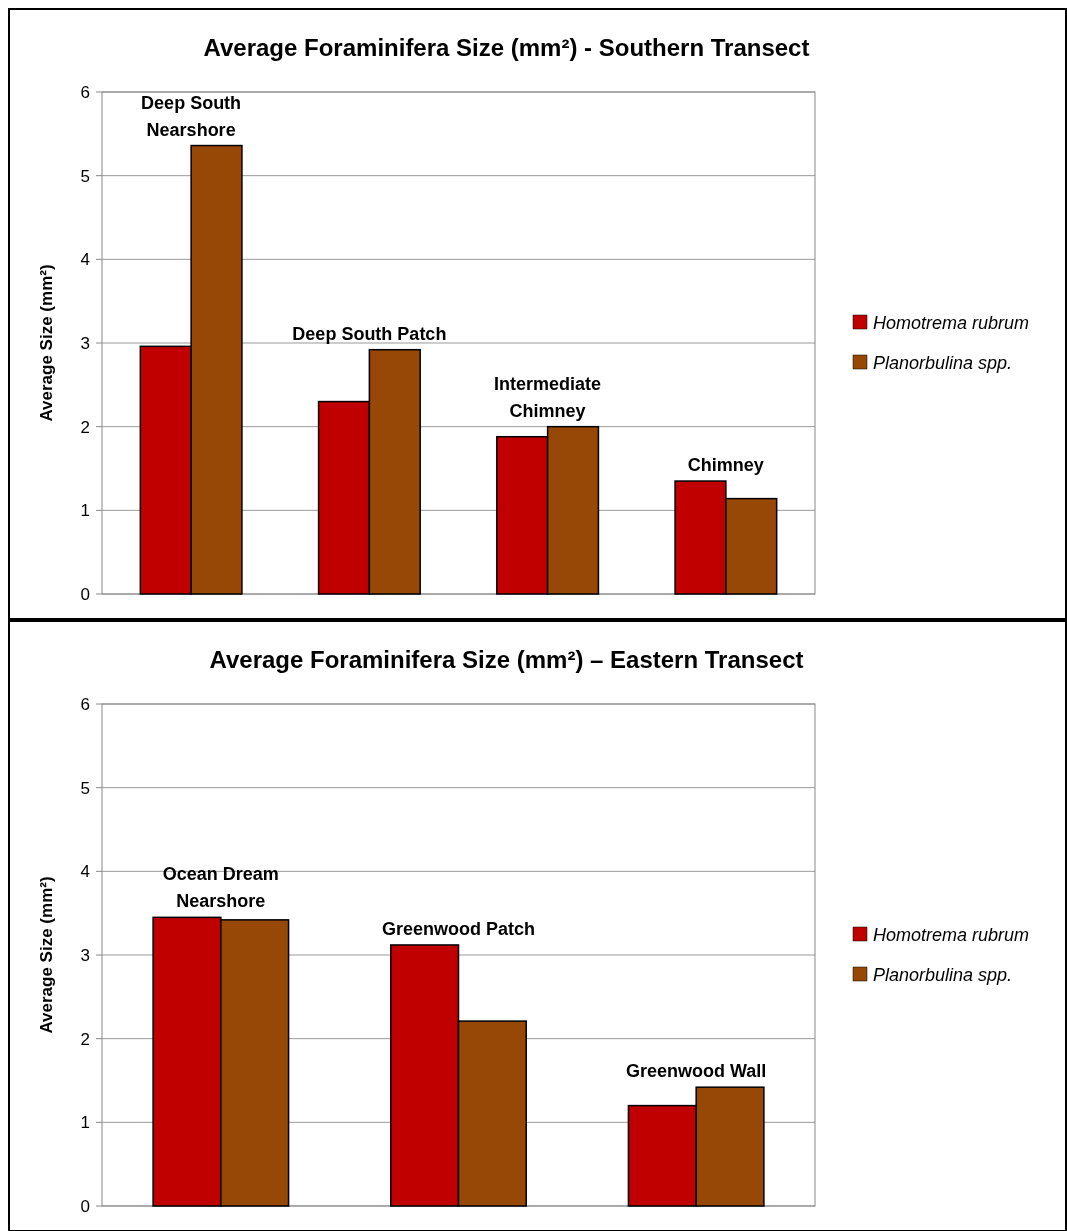  Describe the element at coordinates (369, 333) in the screenshot. I see `x-tick-label: Deep South Patch` at that location.